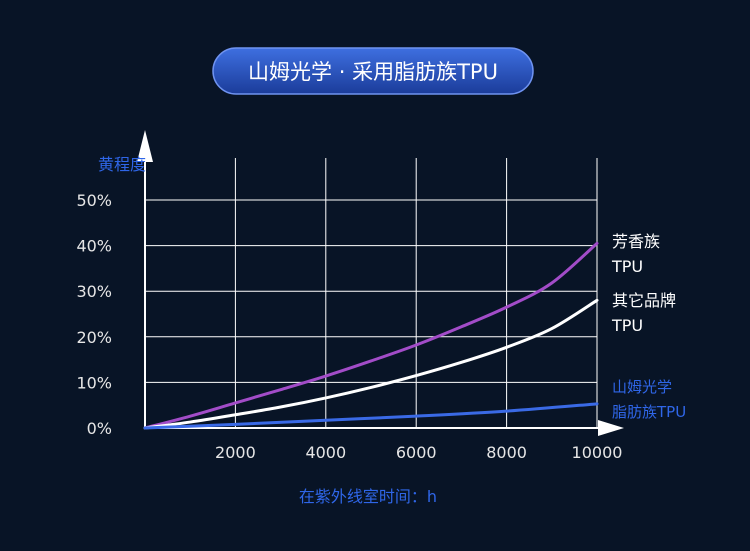 The height and width of the screenshot is (551, 750). Describe the element at coordinates (94, 382) in the screenshot. I see `y-tick-label: 10%` at that location.